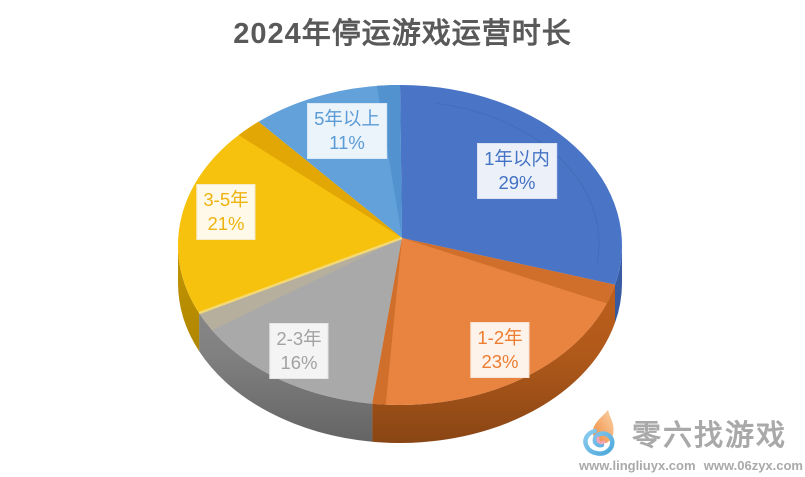 Image resolution: width=805 pixels, height=477 pixels. What do you see at coordinates (299, 362) in the screenshot?
I see `pie-label-percent: 16%` at bounding box center [299, 362].